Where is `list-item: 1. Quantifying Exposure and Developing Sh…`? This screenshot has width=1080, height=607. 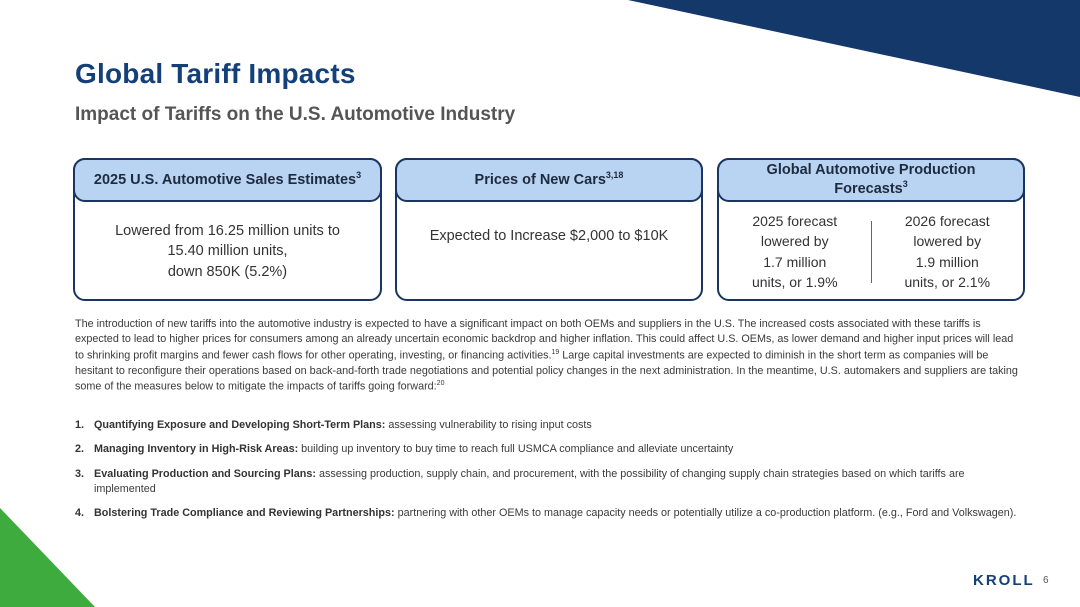 list-item: 1. Quantifying Exposure and Developing Sh… is located at coordinates (547, 425).